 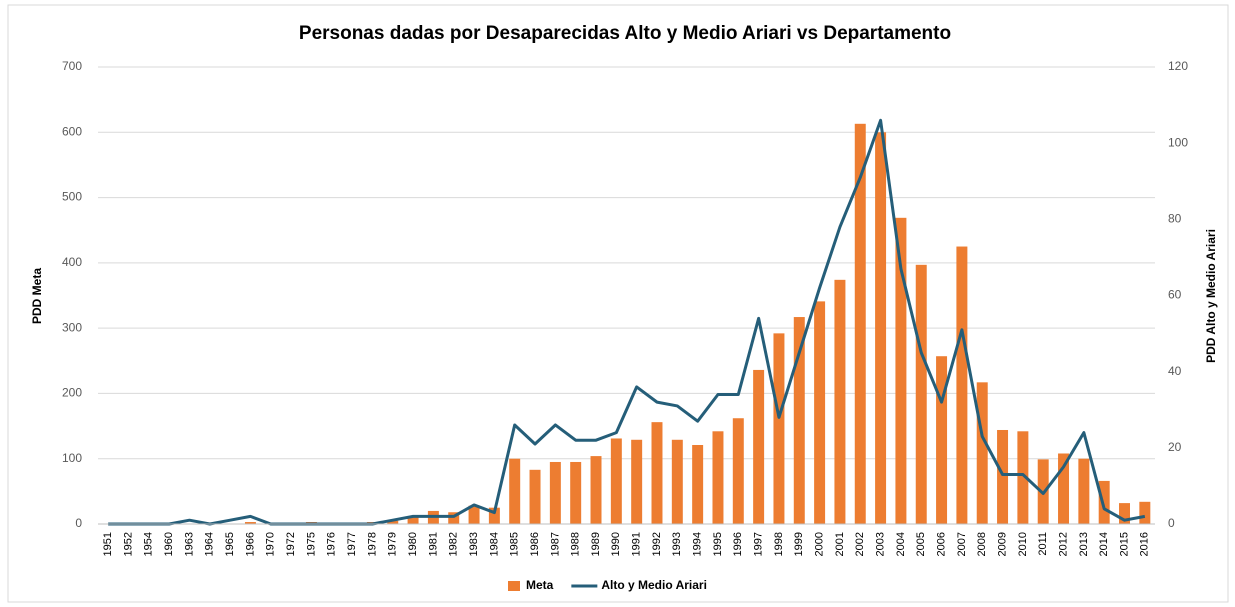 I want to click on x-tick-label: 2015, so click(x=1124, y=544).